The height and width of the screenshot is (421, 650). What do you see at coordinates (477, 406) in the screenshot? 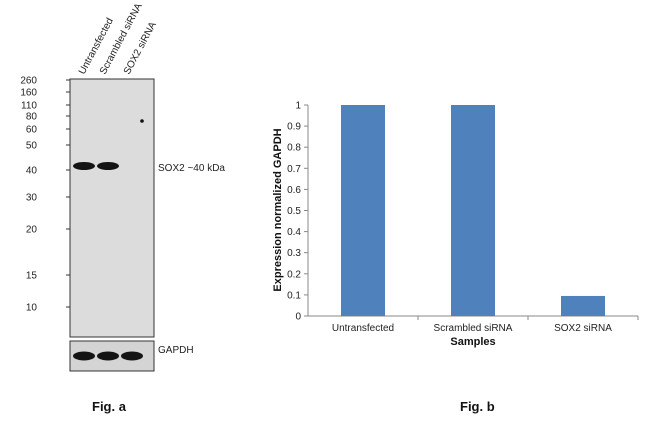
I see `figure-b-caption: Fig. b` at bounding box center [477, 406].